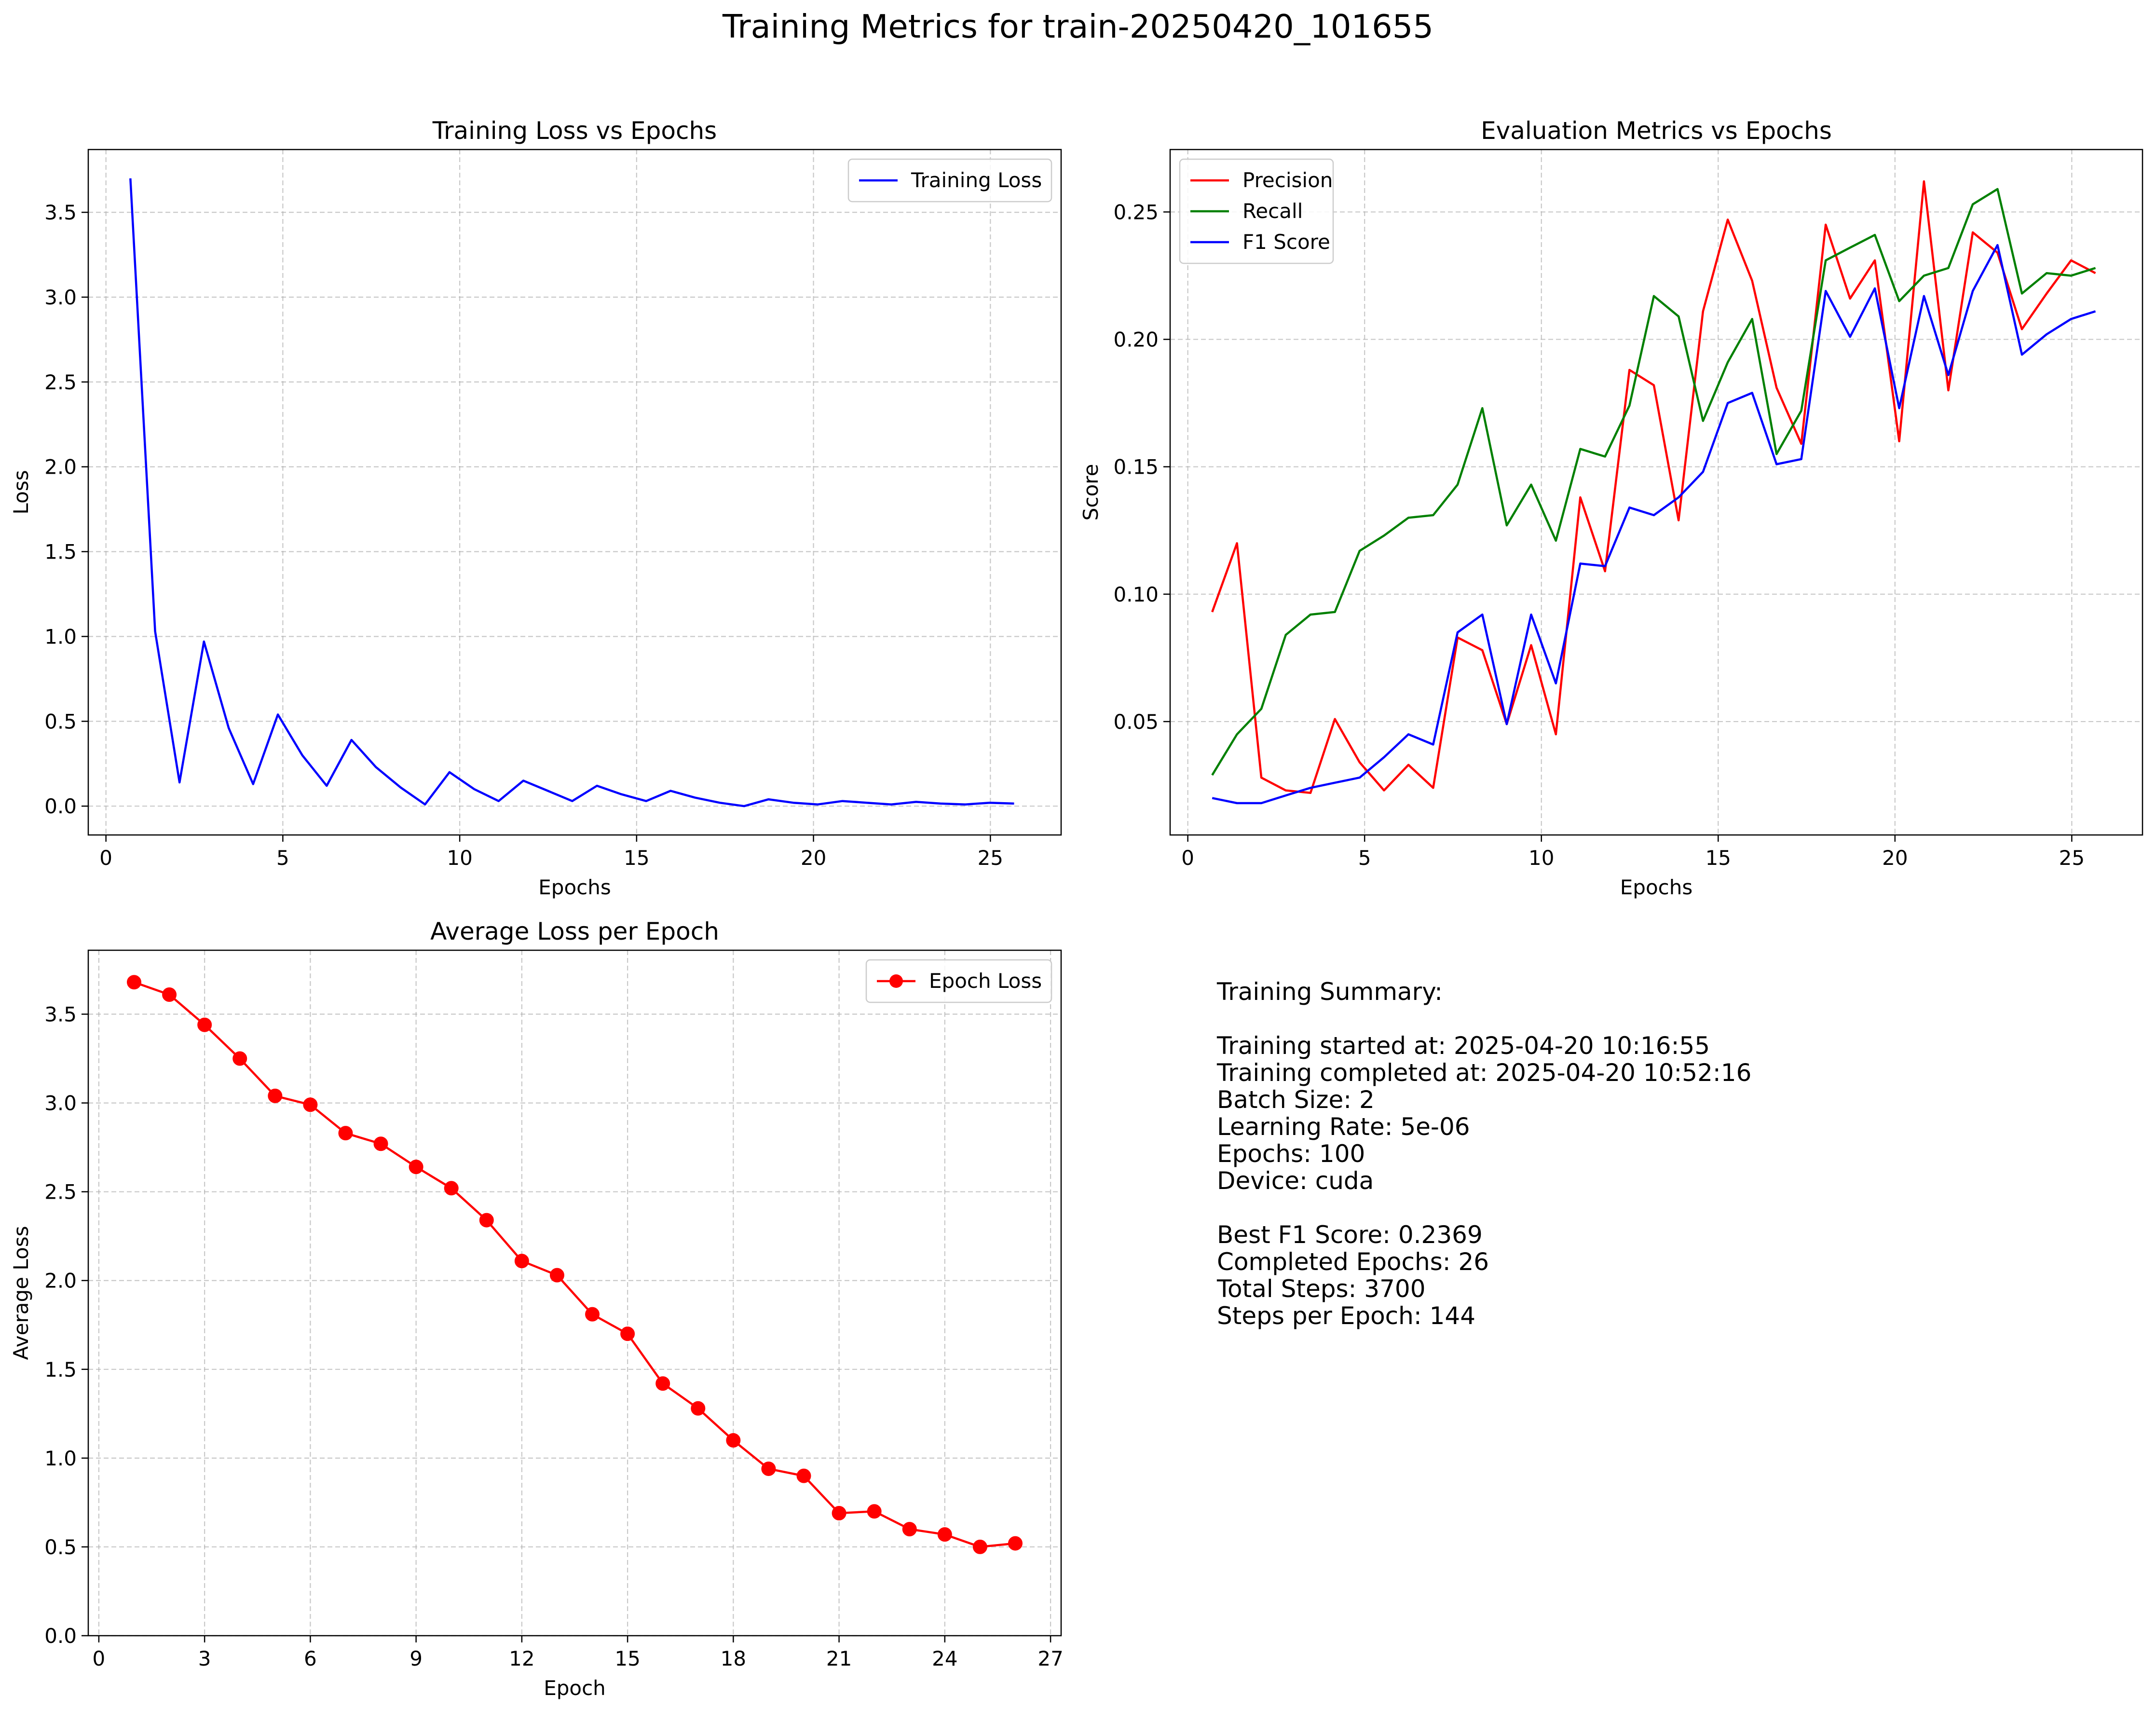  I want to click on legend-label: Recall, so click(1272, 211).